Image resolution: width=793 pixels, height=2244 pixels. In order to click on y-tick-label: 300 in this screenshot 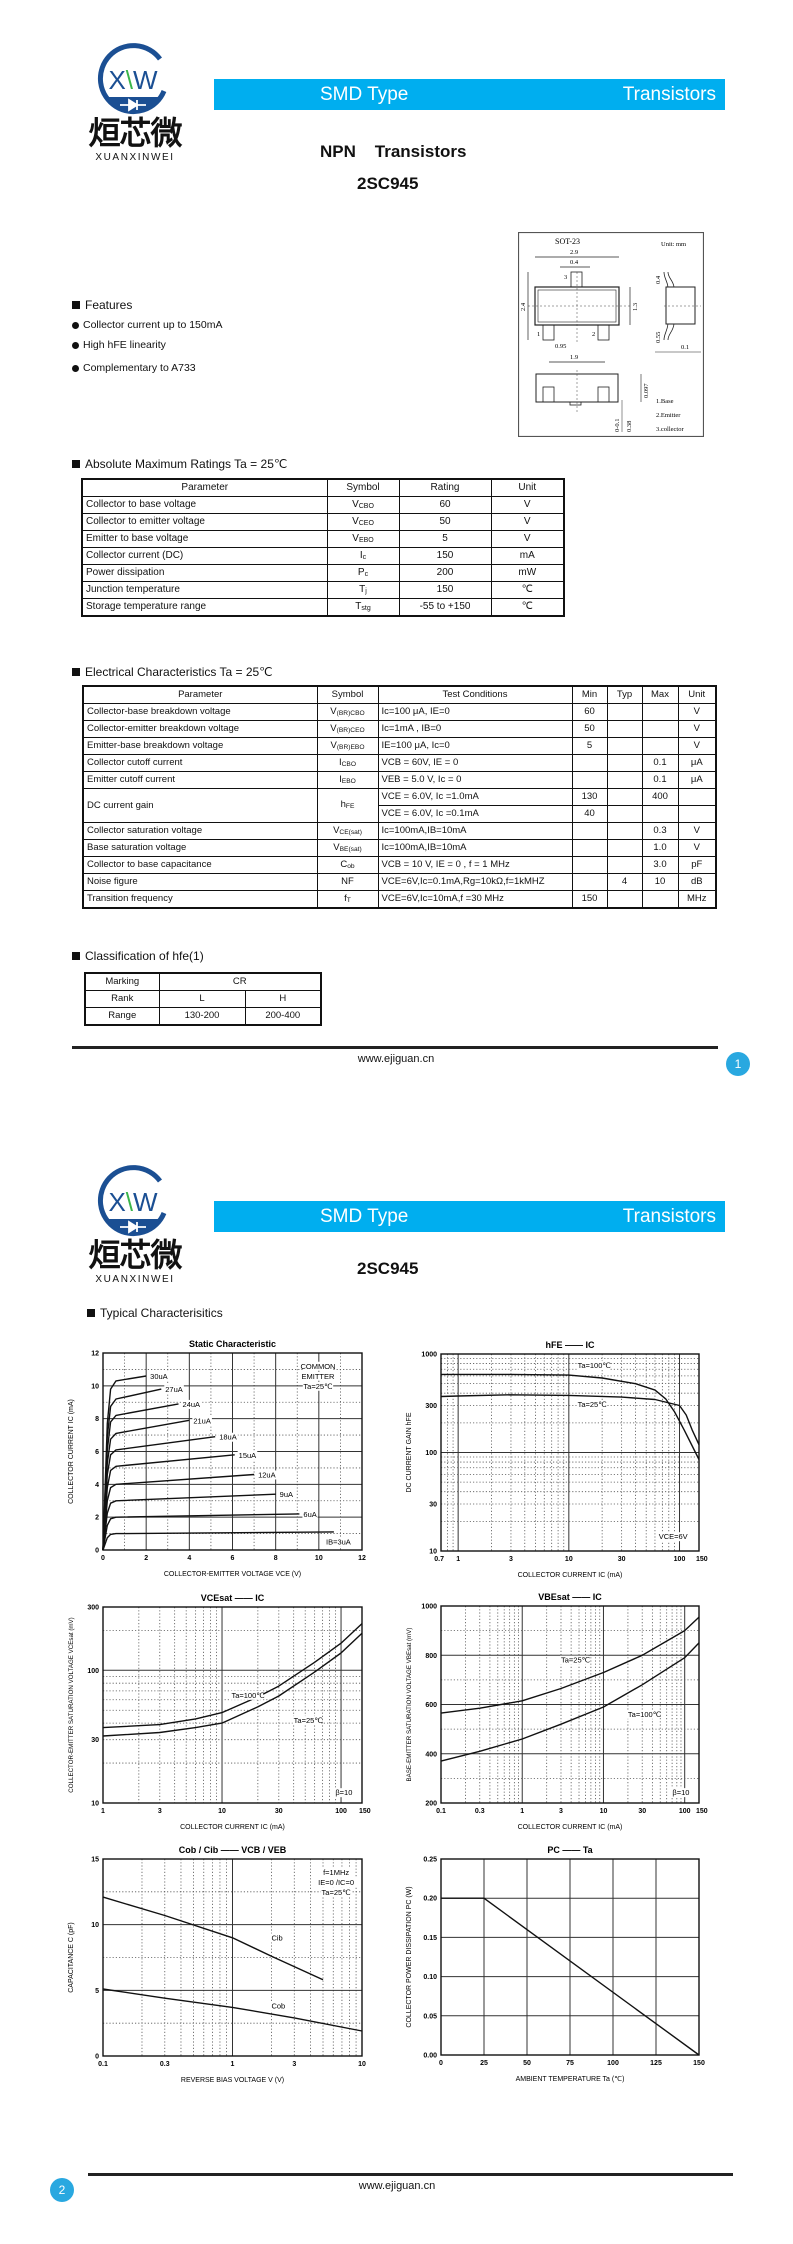, I will do `click(93, 1608)`.